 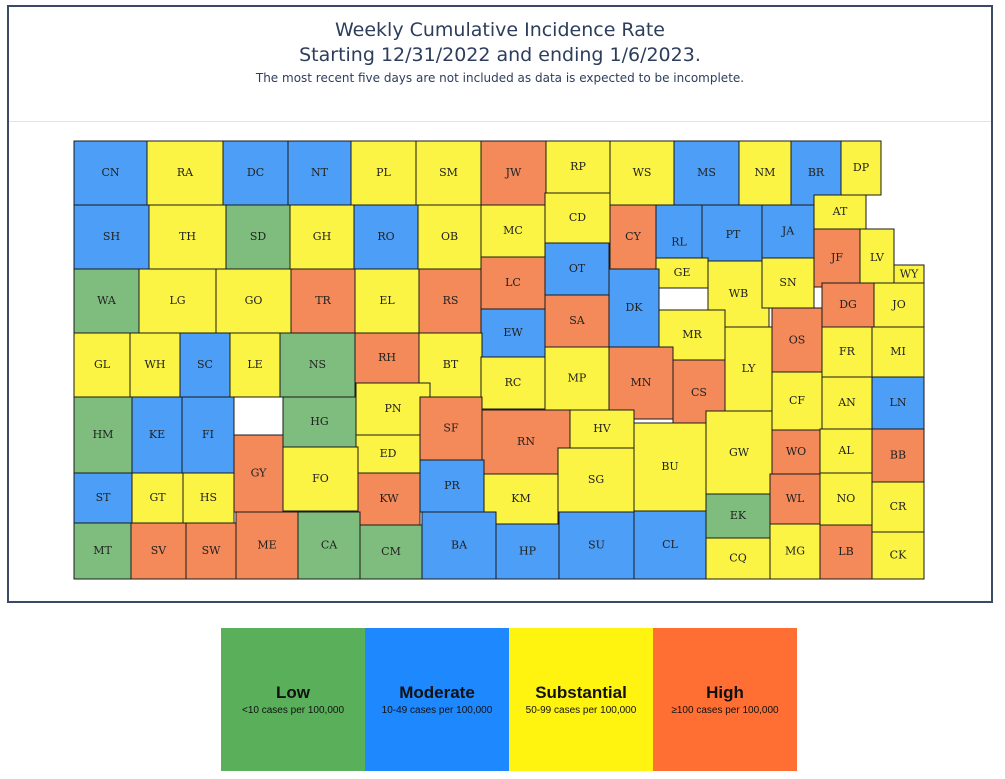 I want to click on county-label: GY, so click(x=259, y=473).